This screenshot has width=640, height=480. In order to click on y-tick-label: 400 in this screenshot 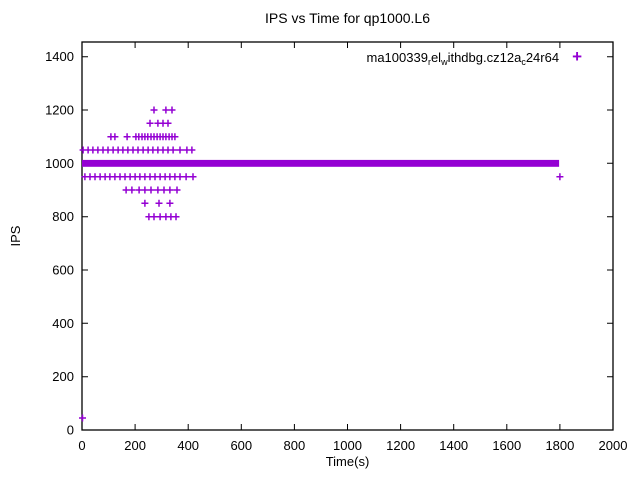, I will do `click(63, 323)`.